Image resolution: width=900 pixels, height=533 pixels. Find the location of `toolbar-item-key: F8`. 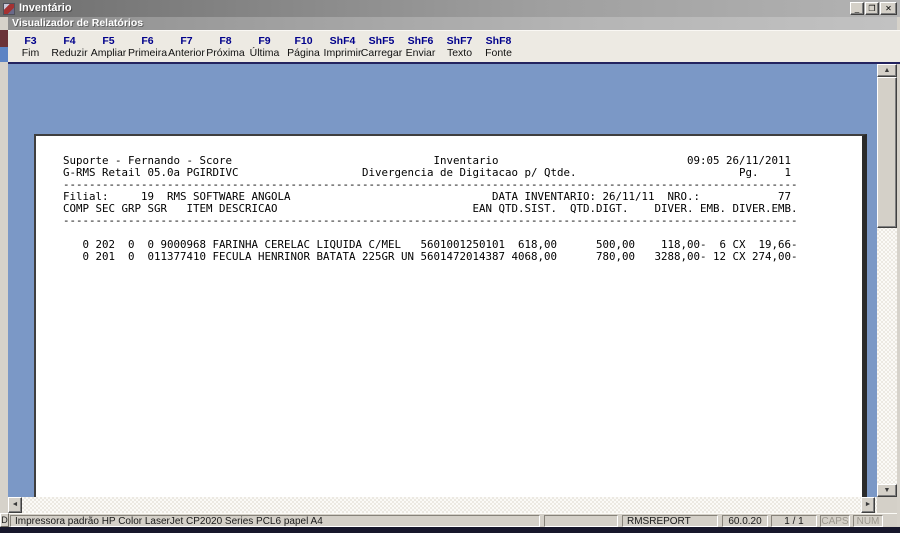

toolbar-item-key: F8 is located at coordinates (225, 41).